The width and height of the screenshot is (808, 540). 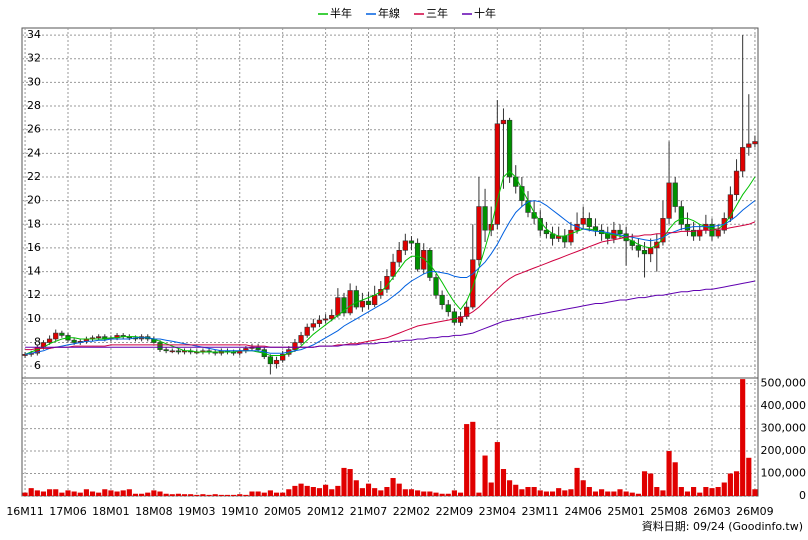 What do you see at coordinates (369, 511) in the screenshot?
I see `x-tick-label: 21M07` at bounding box center [369, 511].